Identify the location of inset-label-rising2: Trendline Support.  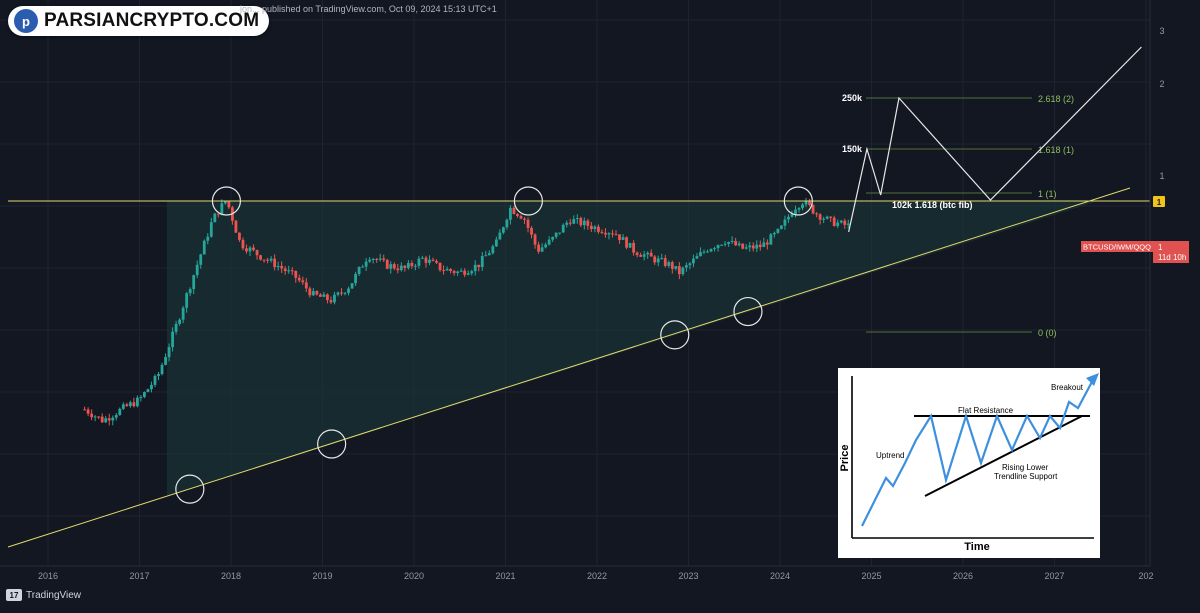
(1026, 476).